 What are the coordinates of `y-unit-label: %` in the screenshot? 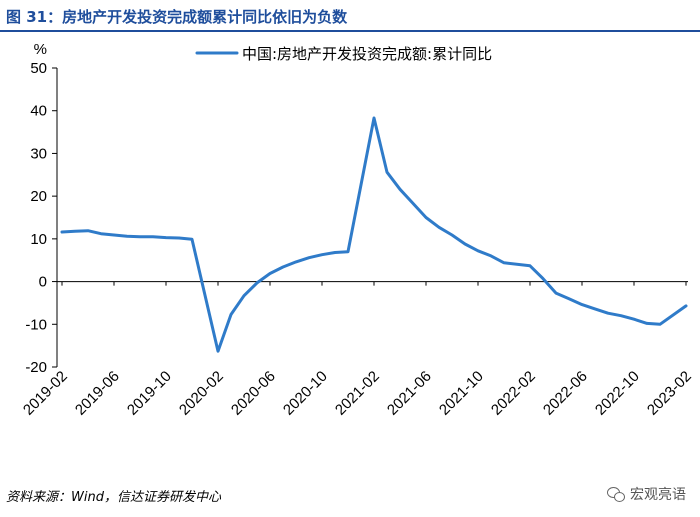 It's located at (40, 49).